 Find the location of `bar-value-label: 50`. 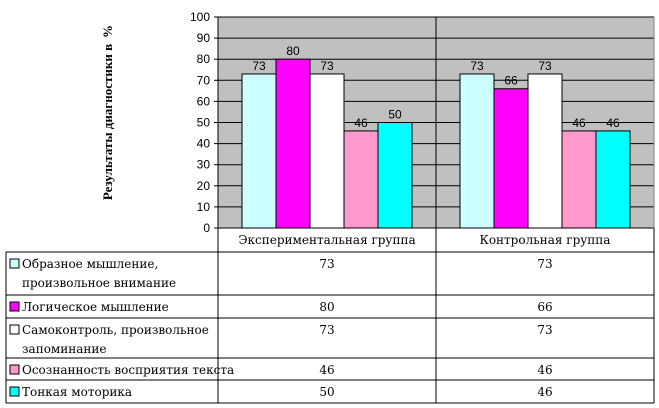

bar-value-label: 50 is located at coordinates (395, 115).